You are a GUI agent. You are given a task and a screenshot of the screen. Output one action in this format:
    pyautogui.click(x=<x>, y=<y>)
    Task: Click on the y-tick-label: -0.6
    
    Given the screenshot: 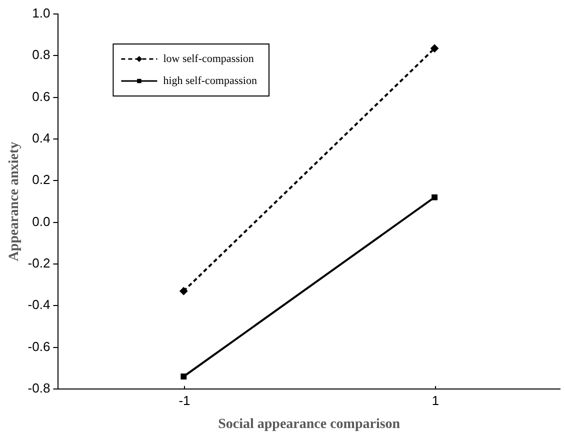 What is the action you would take?
    pyautogui.click(x=39, y=346)
    